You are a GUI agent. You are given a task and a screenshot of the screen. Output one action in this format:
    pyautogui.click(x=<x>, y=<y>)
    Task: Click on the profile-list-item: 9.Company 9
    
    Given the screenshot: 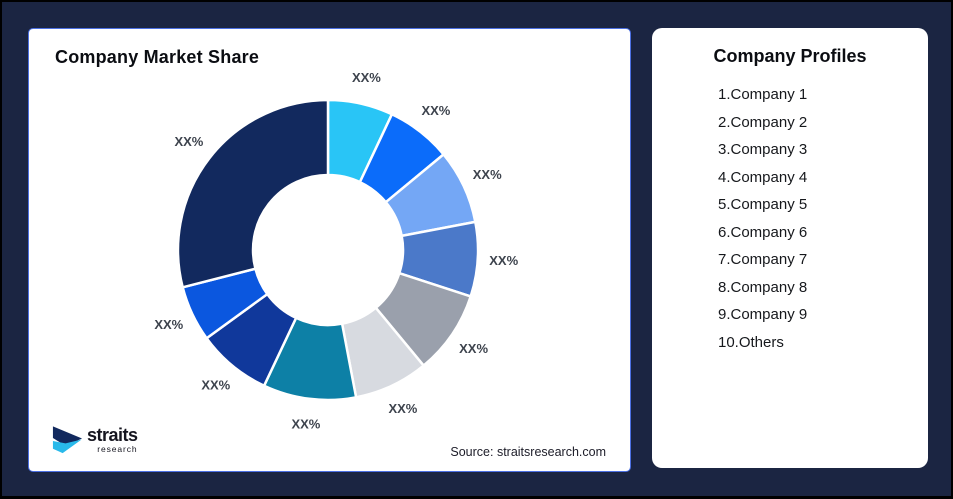 What is the action you would take?
    pyautogui.click(x=763, y=314)
    